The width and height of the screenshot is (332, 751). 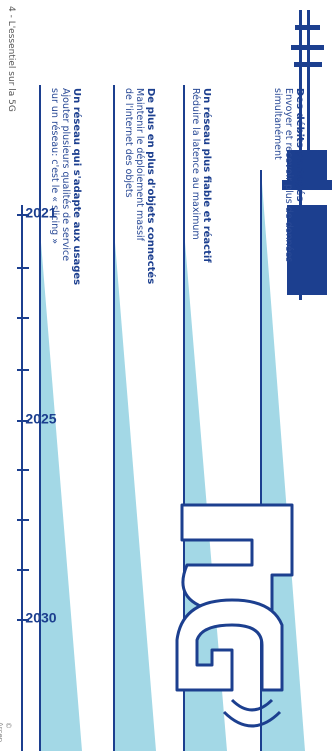 What do you see at coordinates (128, 143) in the screenshot?
I see `track-3-line2: de l'internet des objets` at bounding box center [128, 143].